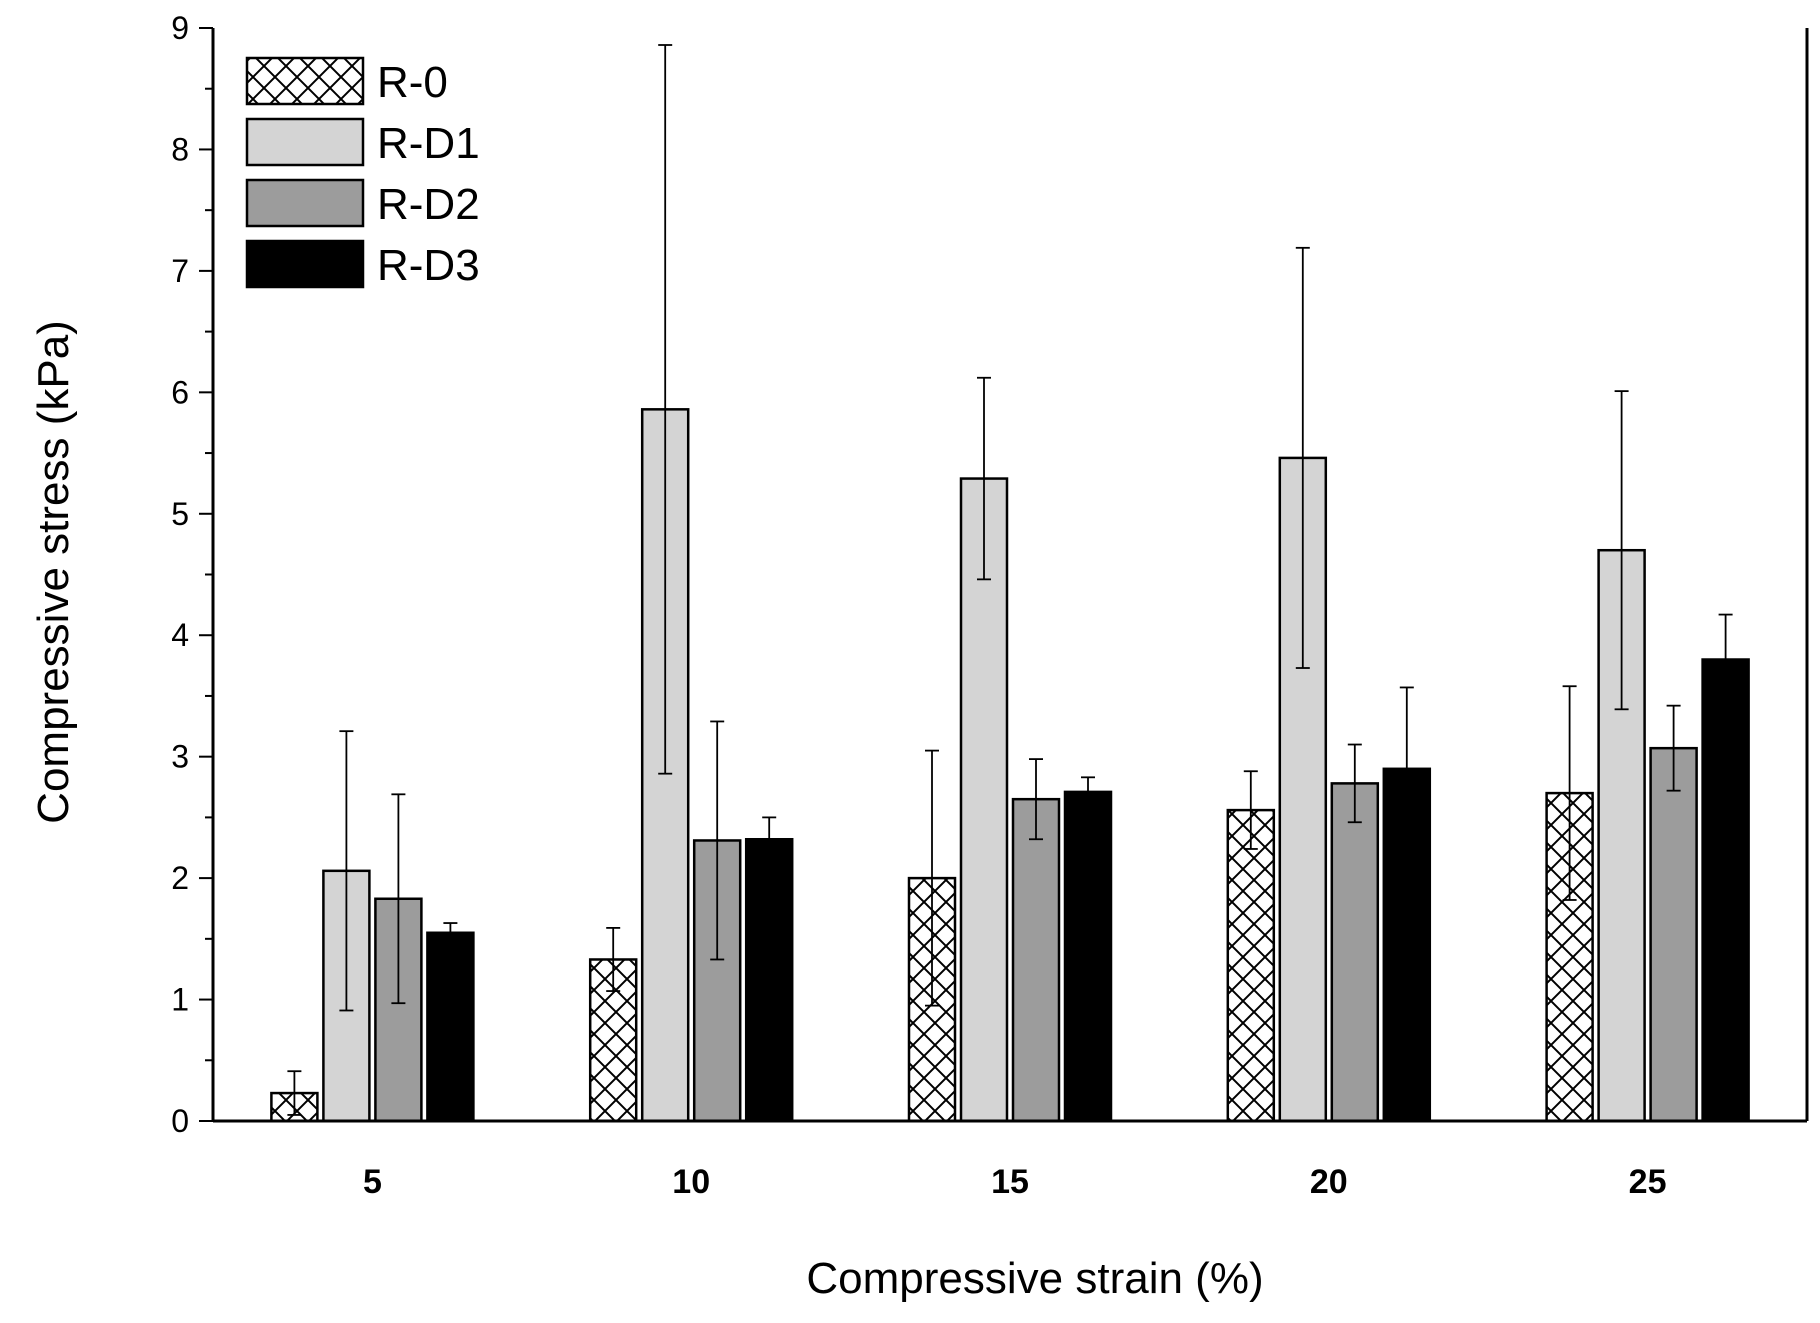  What do you see at coordinates (180, 1121) in the screenshot?
I see `y-tick-label: 0` at bounding box center [180, 1121].